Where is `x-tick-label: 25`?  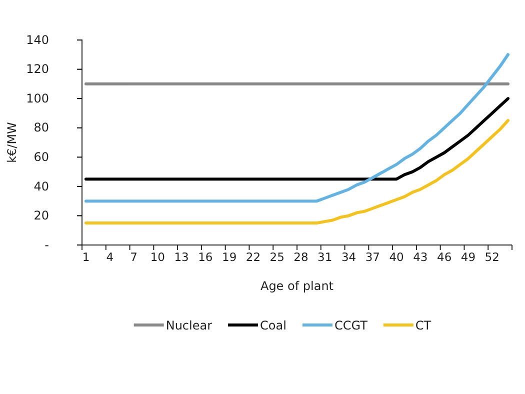
x-tick-label: 25 is located at coordinates (277, 257).